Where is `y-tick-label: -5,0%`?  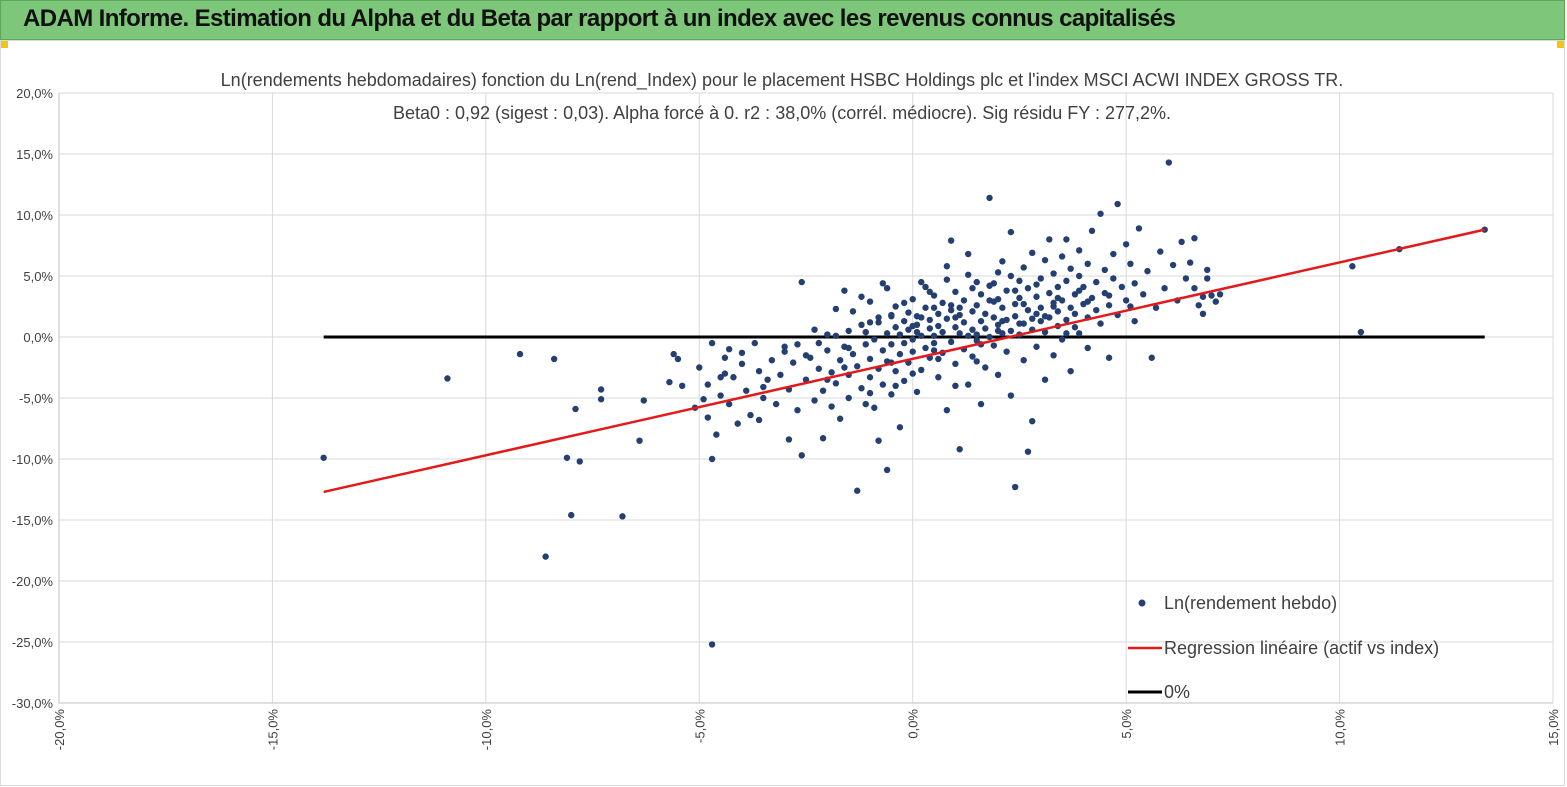 y-tick-label: -5,0% is located at coordinates (36, 398).